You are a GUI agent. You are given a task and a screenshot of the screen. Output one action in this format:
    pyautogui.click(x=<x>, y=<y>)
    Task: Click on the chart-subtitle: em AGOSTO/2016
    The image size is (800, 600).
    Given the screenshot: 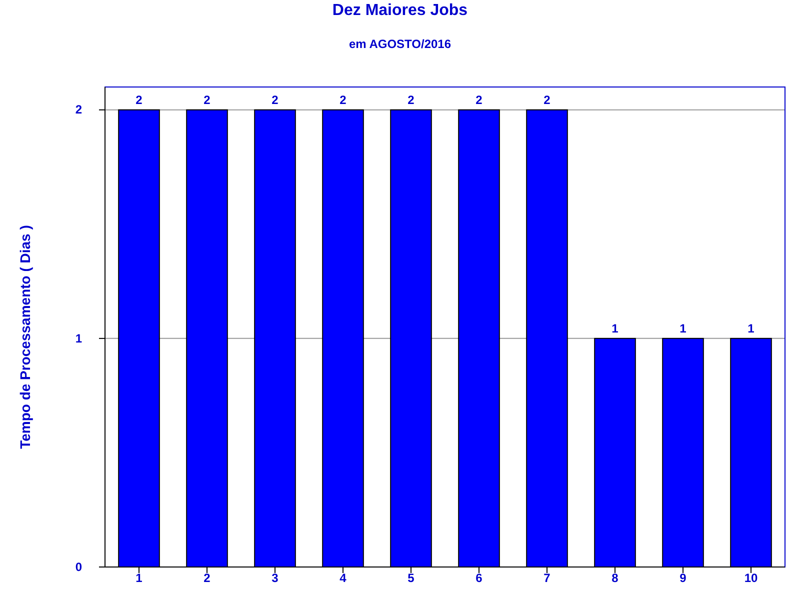 What is the action you would take?
    pyautogui.click(x=400, y=44)
    